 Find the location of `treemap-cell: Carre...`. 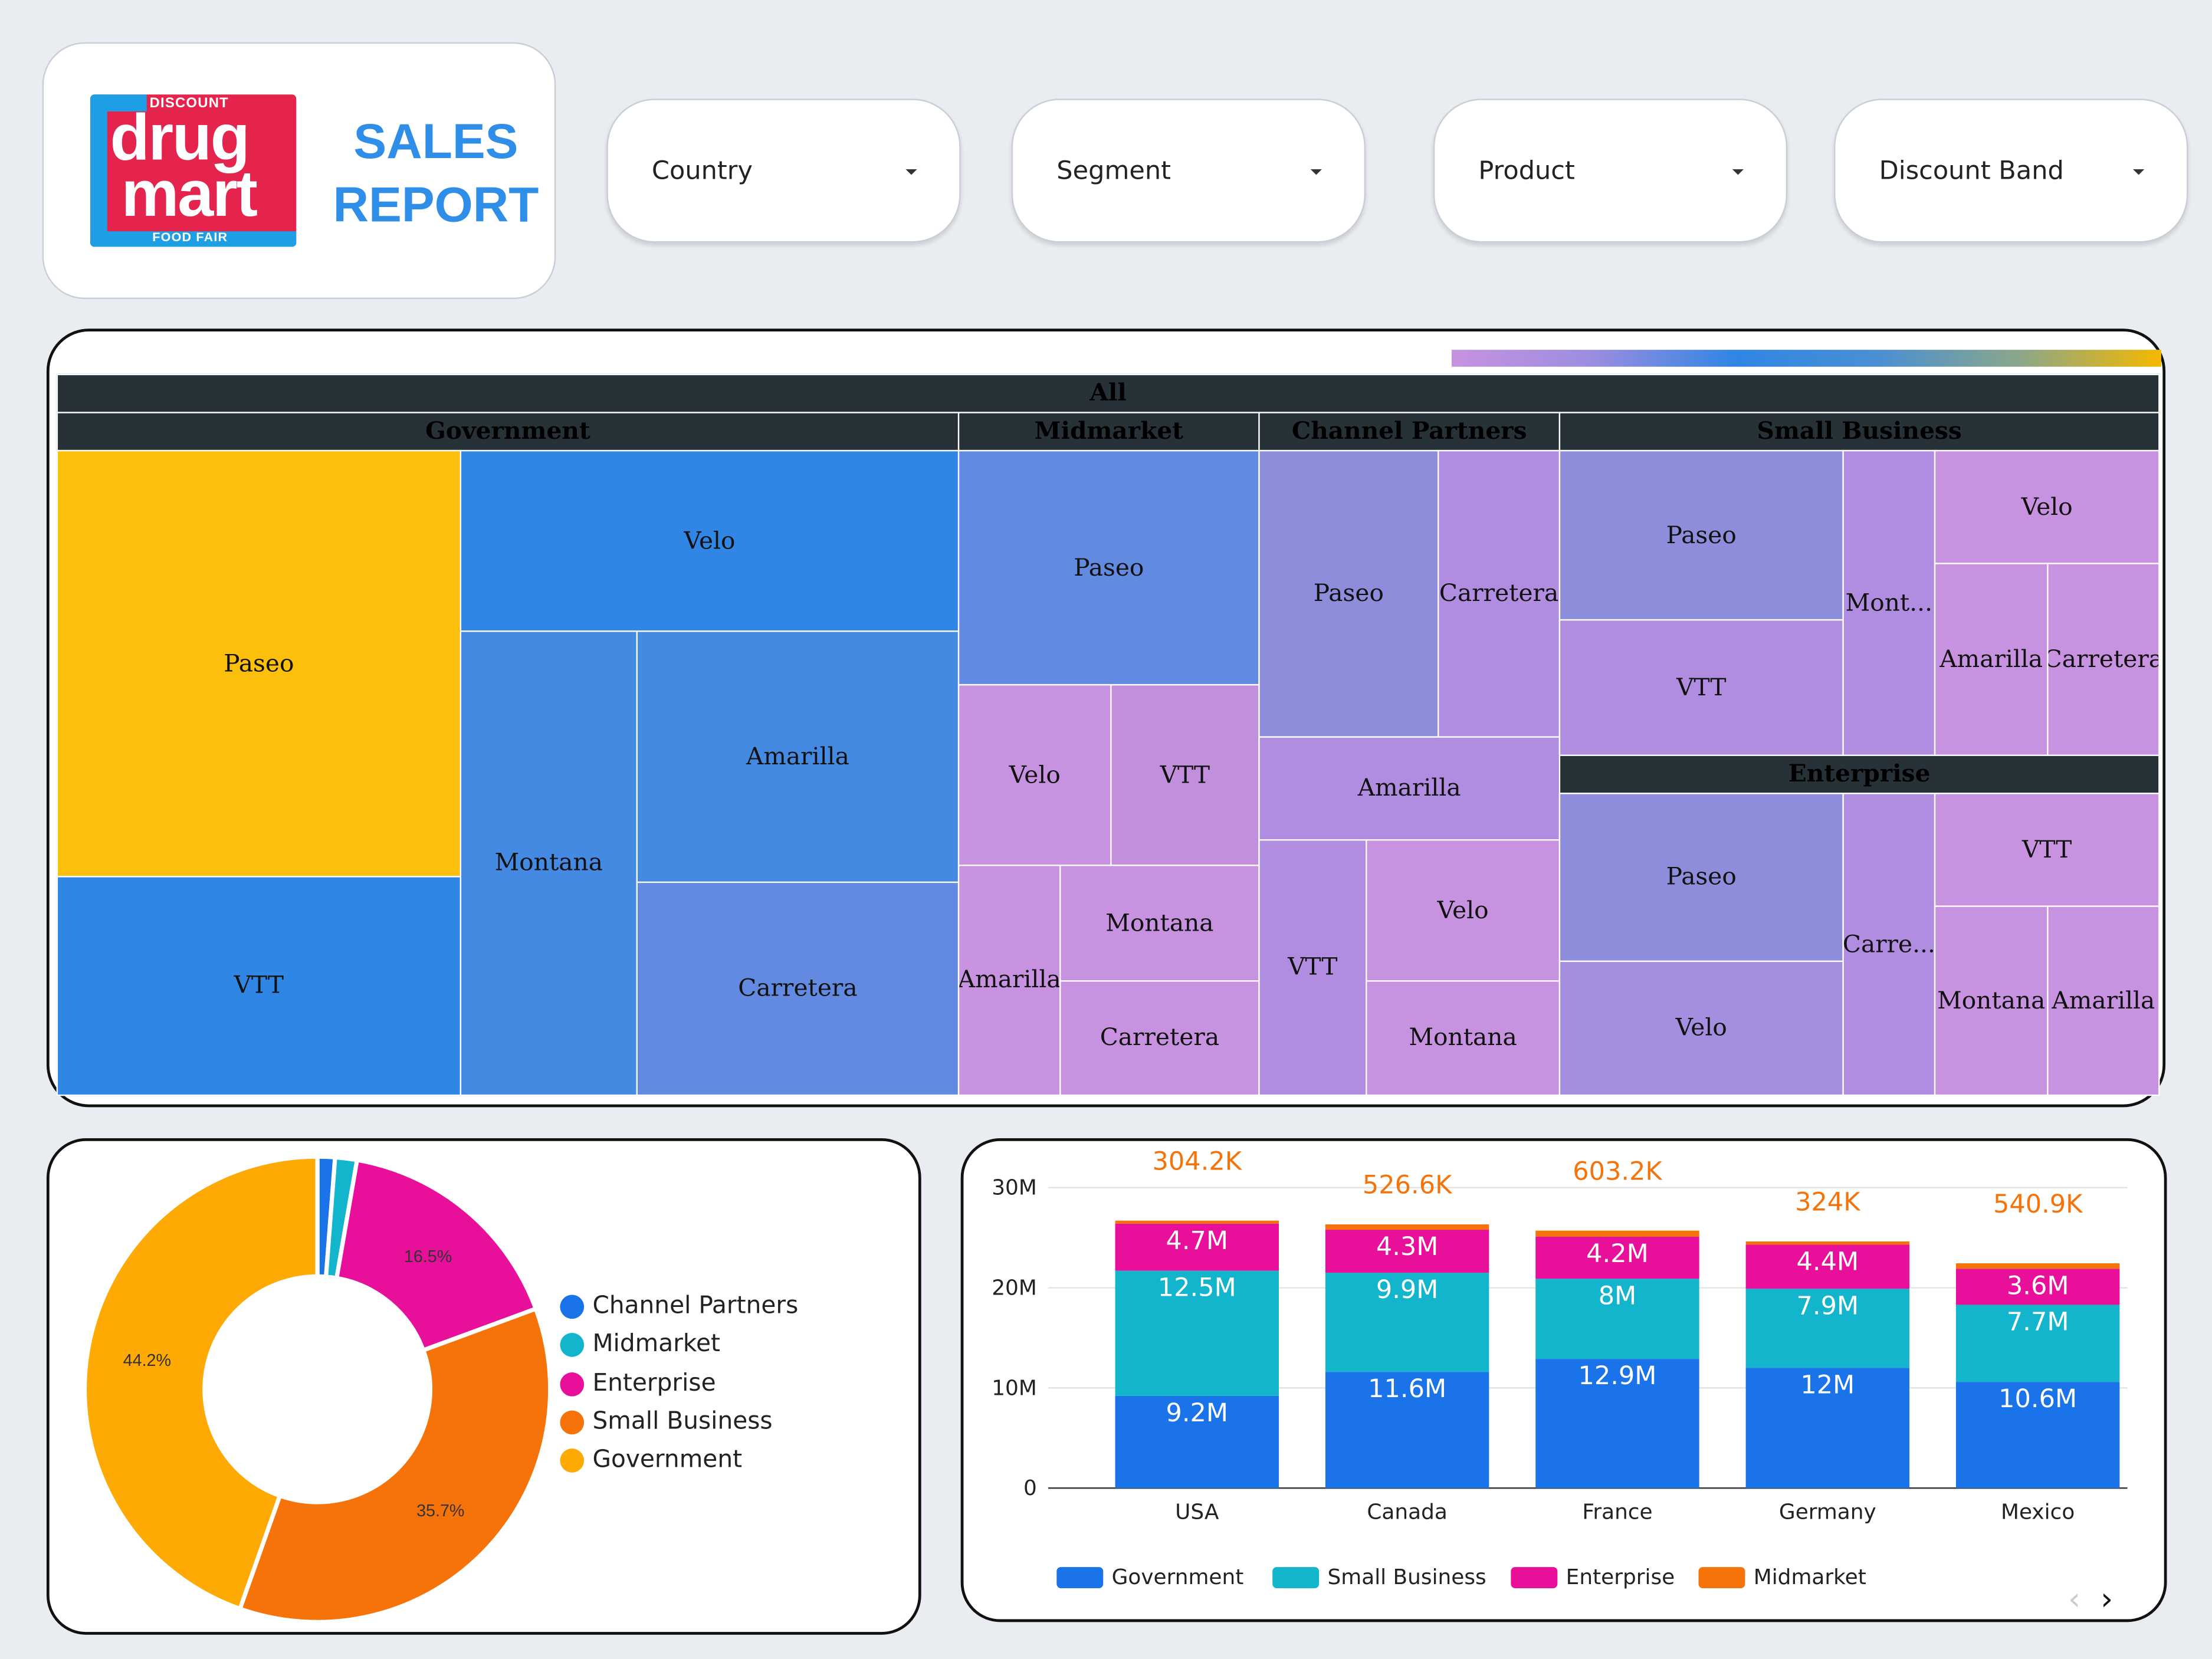

treemap-cell: Carre... is located at coordinates (1889, 945).